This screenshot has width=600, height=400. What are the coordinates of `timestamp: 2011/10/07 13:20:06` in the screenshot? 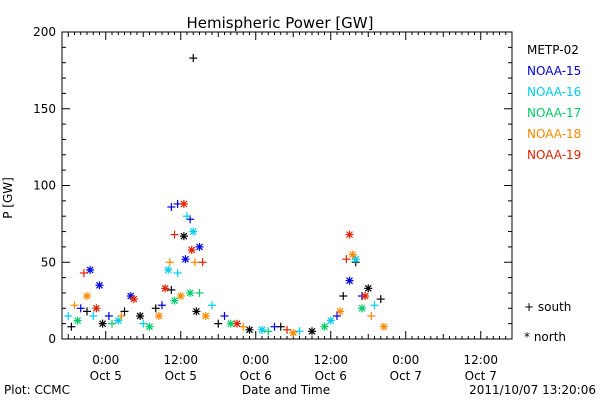 It's located at (532, 390).